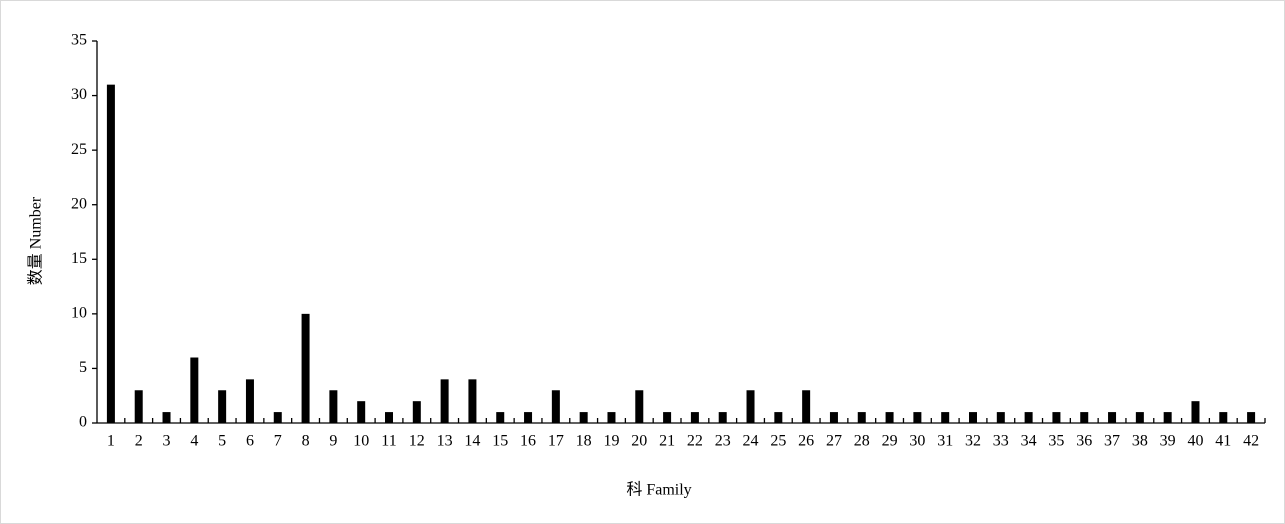  Describe the element at coordinates (445, 441) in the screenshot. I see `x-tick-label: 13` at that location.